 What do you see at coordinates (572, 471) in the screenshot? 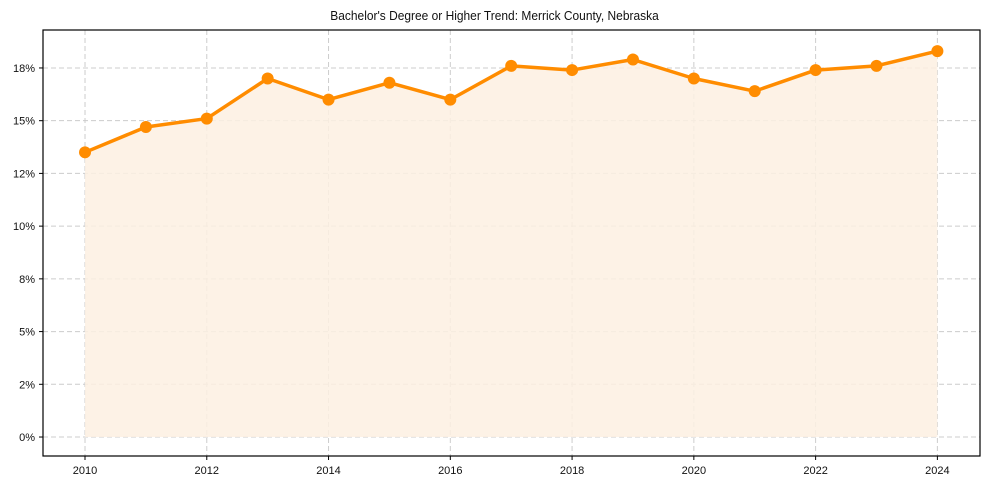
I see `x-tick-label: 2018` at bounding box center [572, 471].